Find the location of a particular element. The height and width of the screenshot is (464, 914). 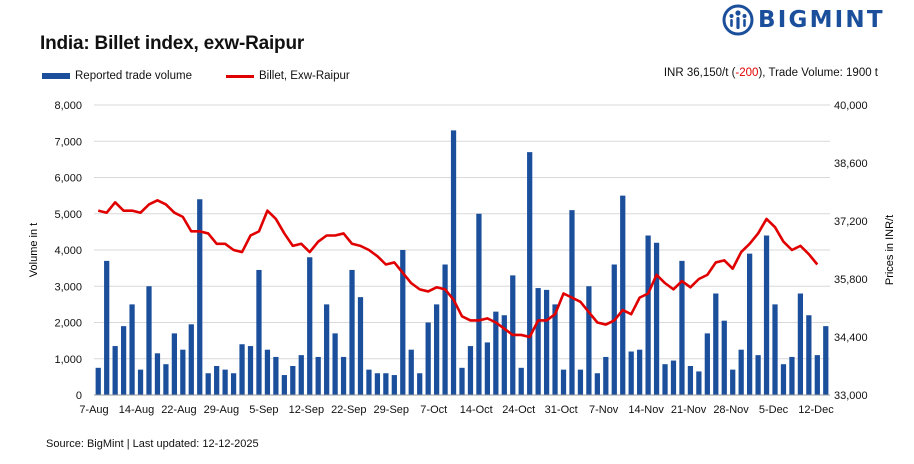

x-tick-label: 21-Nov is located at coordinates (689, 410).